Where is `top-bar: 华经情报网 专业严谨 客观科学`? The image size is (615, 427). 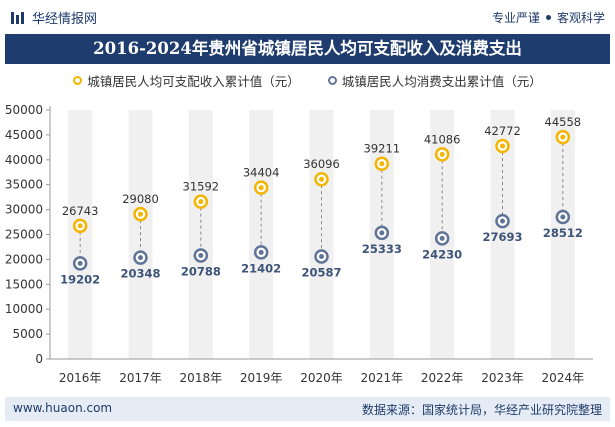
top-bar: 华经情报网 专业严谨 客观科学 is located at coordinates (307, 17).